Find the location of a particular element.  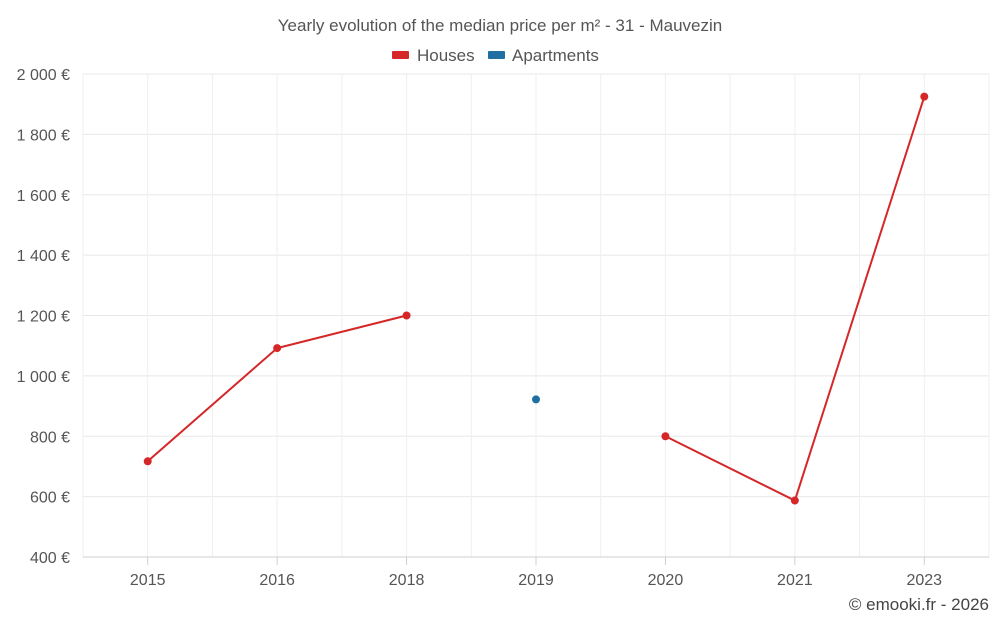

y-tick-label: 1 200 € is located at coordinates (43, 317).